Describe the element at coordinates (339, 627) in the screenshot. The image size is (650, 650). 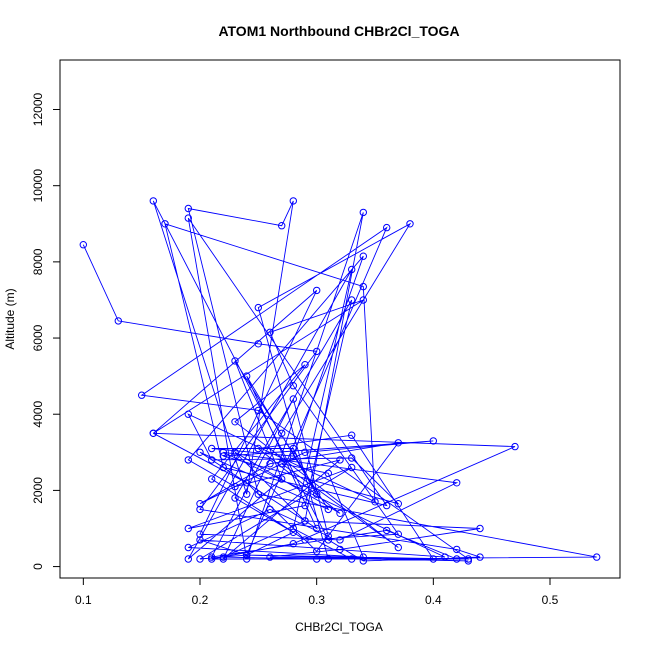
I see `x-axis-label: CHBr2Cl_TOGA` at that location.